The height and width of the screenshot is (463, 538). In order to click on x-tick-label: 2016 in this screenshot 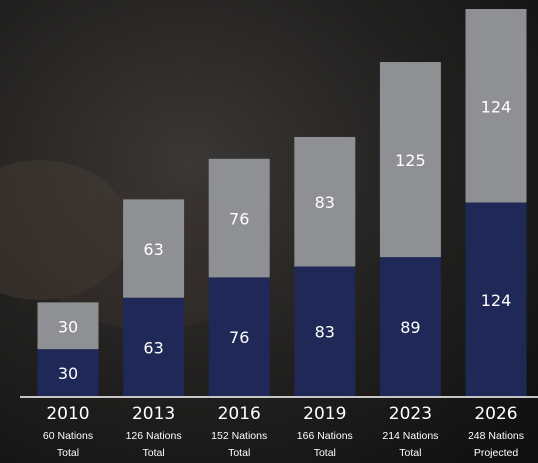, I will do `click(239, 414)`.